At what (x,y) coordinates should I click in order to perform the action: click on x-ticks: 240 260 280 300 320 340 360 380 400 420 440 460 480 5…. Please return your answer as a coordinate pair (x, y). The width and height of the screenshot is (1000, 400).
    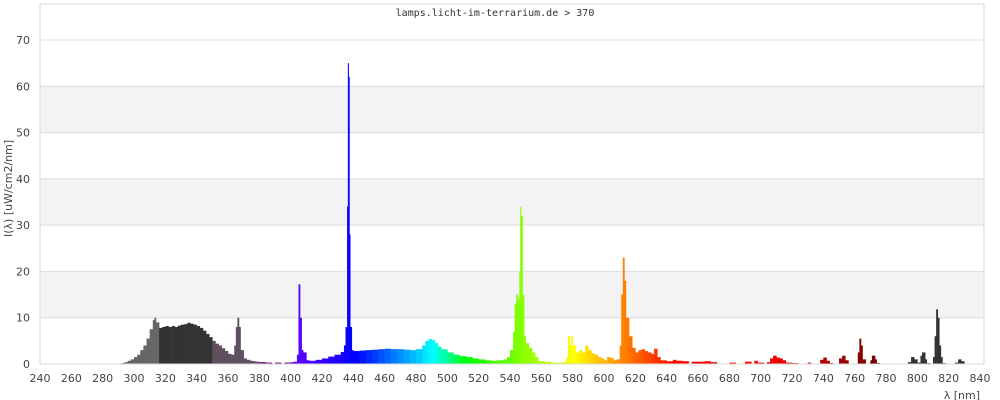
    Looking at the image, I should click on (510, 378).